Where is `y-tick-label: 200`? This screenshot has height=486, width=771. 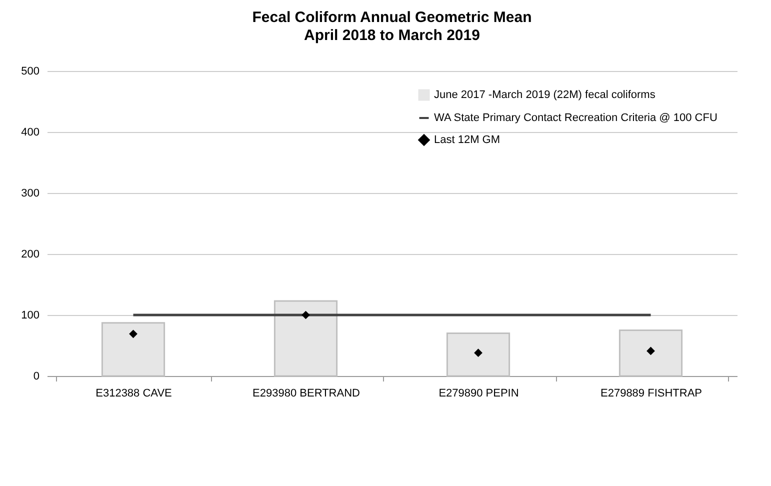 y-tick-label: 200 is located at coordinates (30, 254).